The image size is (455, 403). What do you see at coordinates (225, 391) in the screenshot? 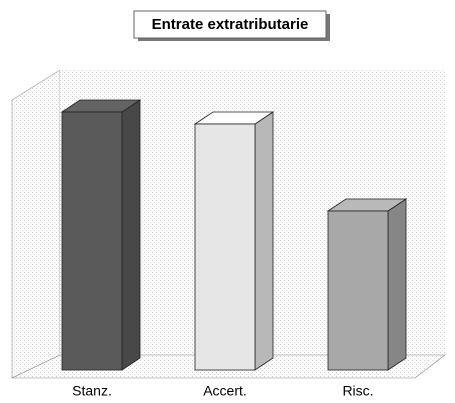
I see `x-tick-label: Accert.` at bounding box center [225, 391].